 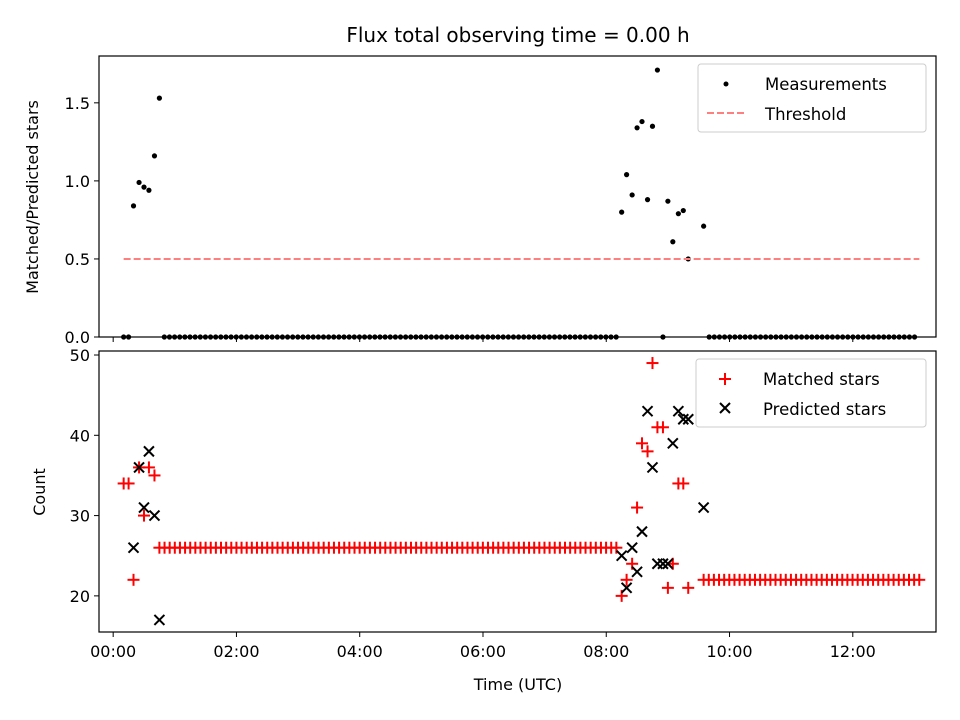 I want to click on legend-threshold-label: Threshold, so click(x=805, y=114).